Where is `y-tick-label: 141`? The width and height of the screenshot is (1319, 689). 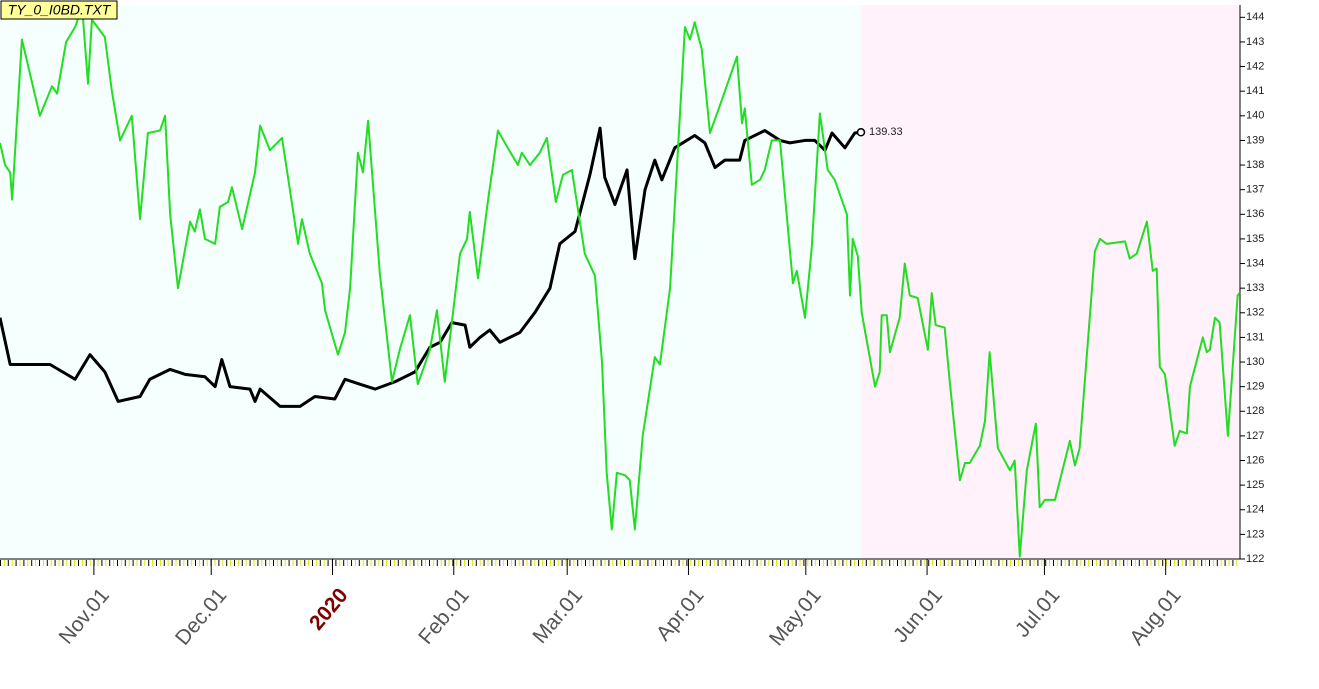 y-tick-label: 141 is located at coordinates (1255, 91).